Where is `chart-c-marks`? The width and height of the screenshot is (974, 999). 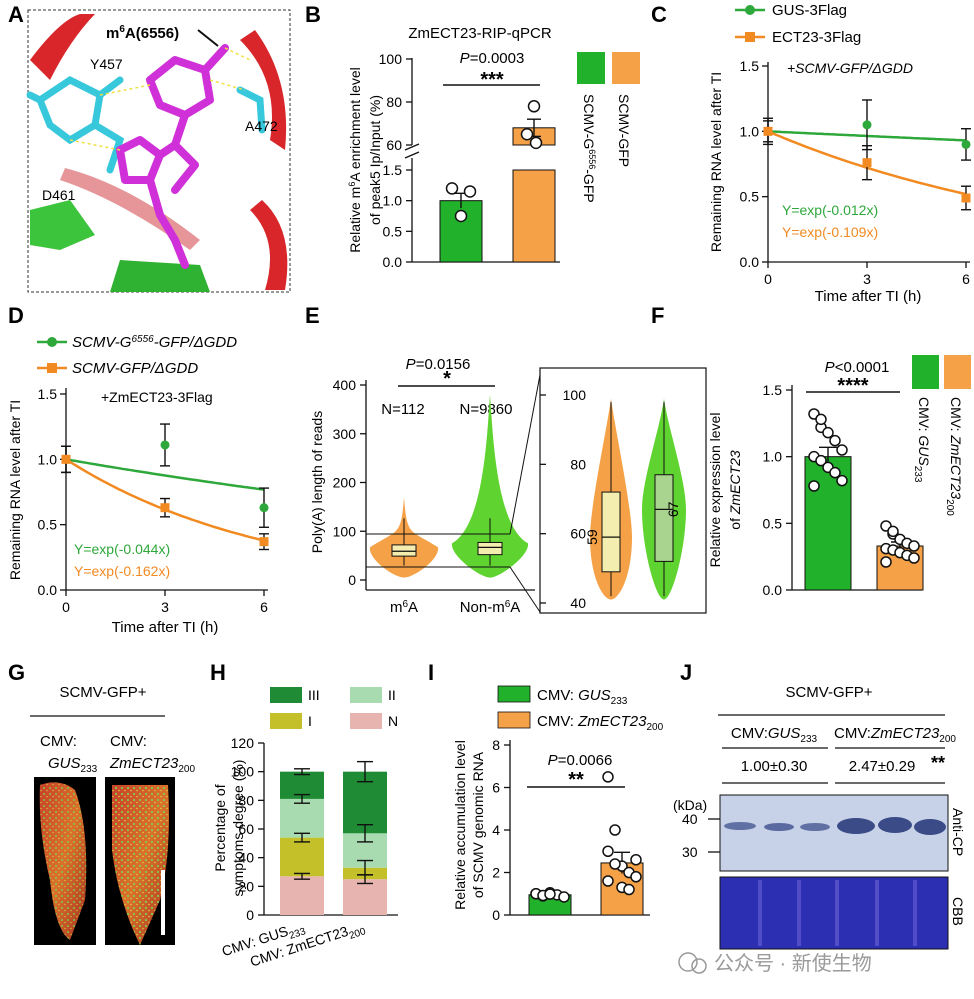
chart-c-marks is located at coordinates (867, 155).